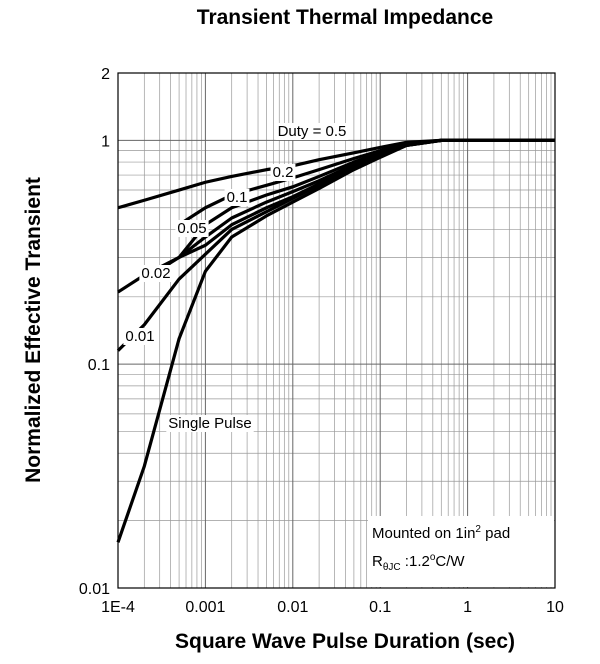 The height and width of the screenshot is (664, 600). I want to click on series-label: Duty = 0.5, so click(312, 131).